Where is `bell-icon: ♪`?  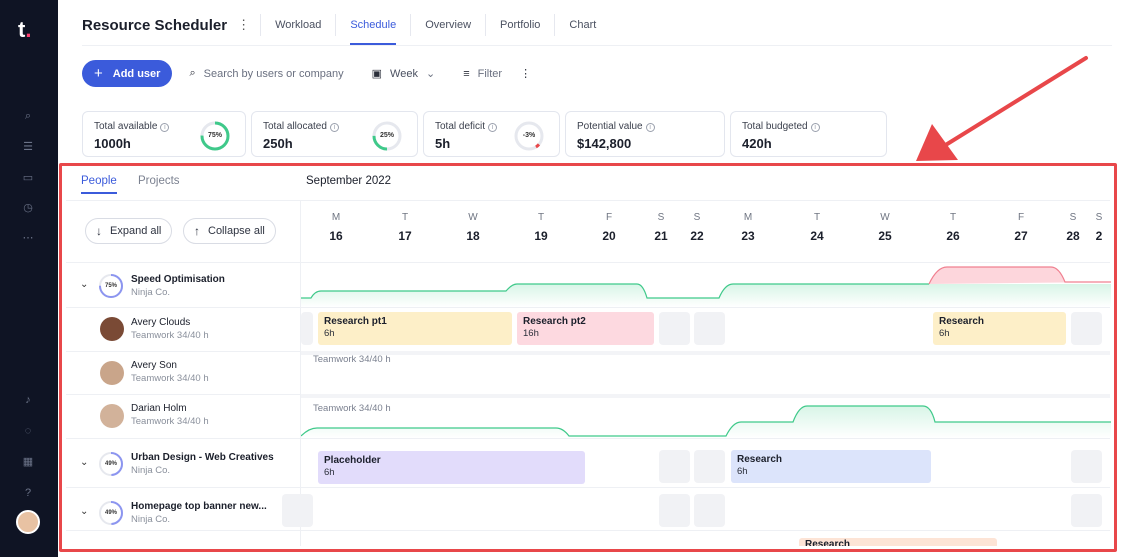 bell-icon: ♪ is located at coordinates (28, 400).